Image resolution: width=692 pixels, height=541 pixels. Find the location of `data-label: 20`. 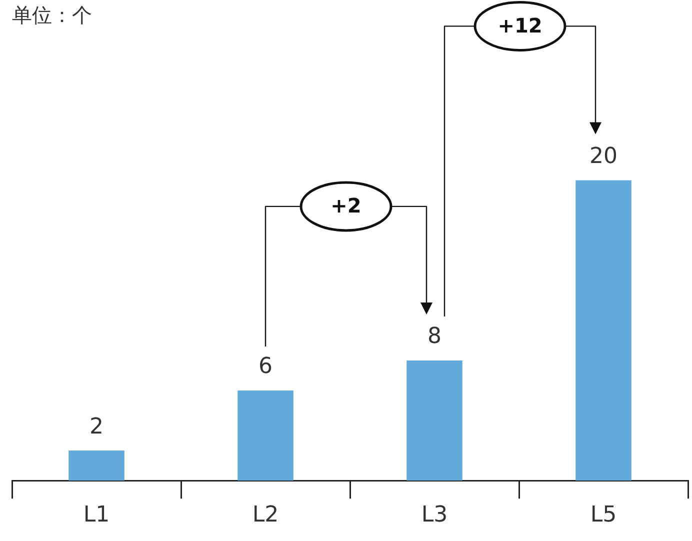

data-label: 20 is located at coordinates (604, 156).